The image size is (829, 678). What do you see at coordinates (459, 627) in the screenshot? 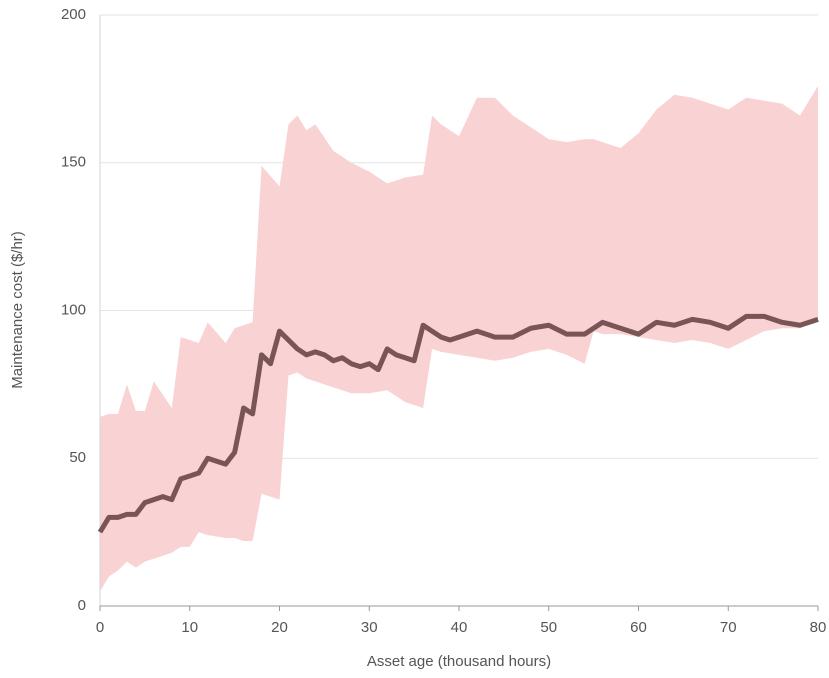
I see `x-tick-label: 40` at bounding box center [459, 627].